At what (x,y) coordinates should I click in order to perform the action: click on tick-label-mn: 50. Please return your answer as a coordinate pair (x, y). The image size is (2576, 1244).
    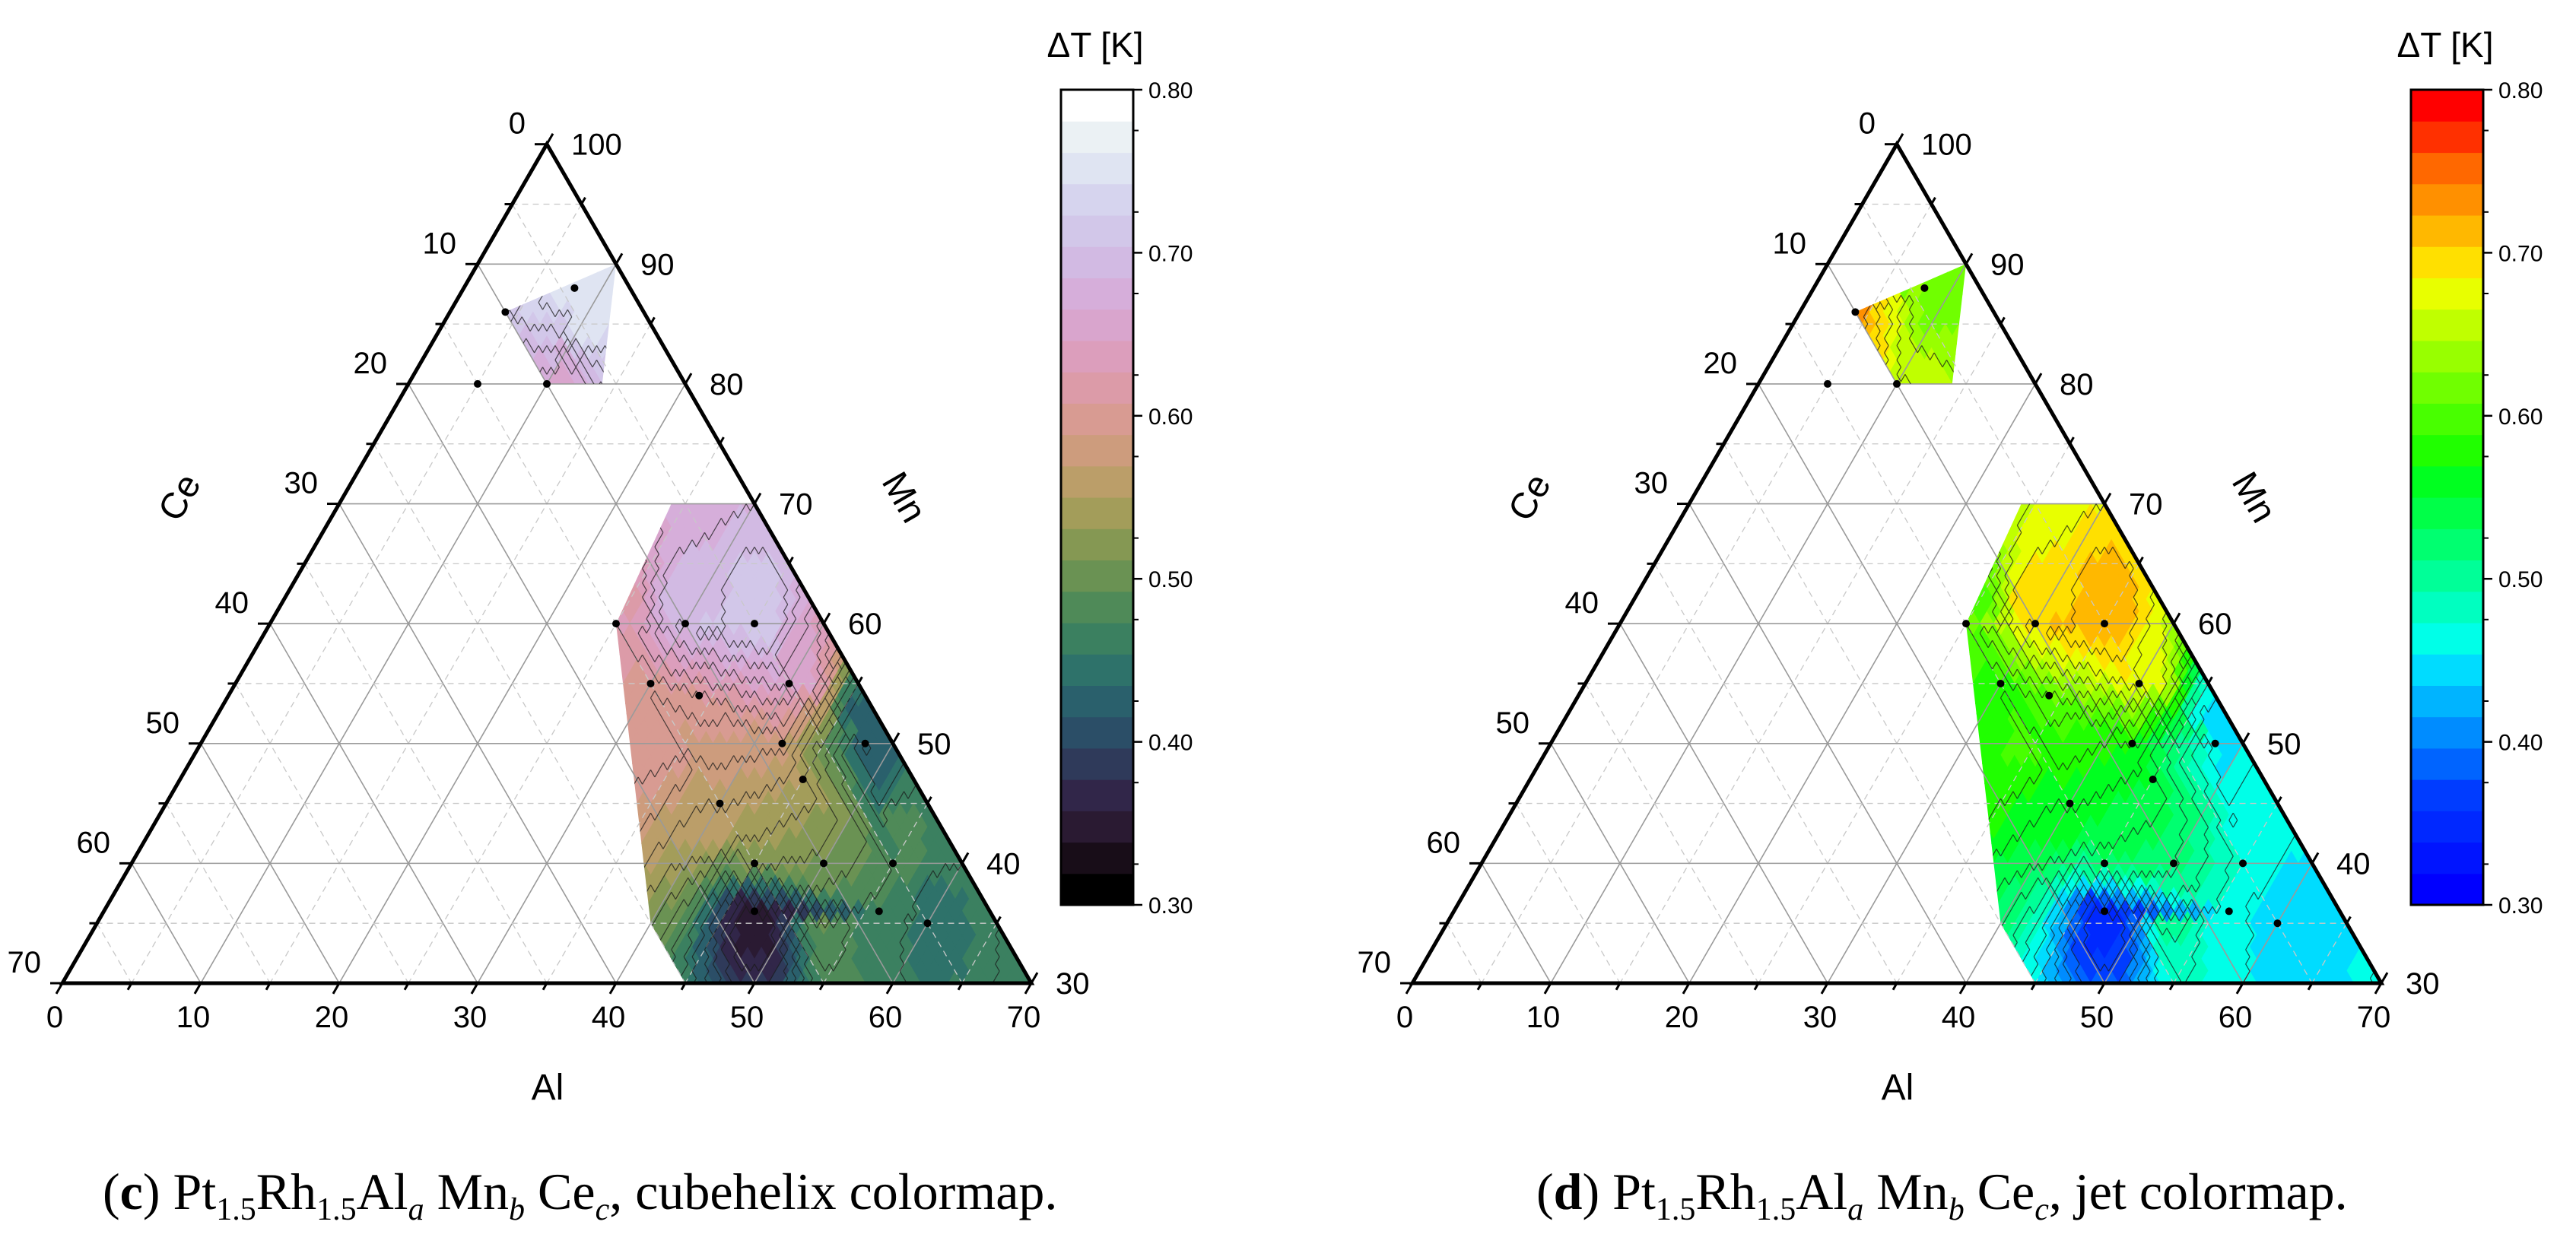
    Looking at the image, I should click on (934, 744).